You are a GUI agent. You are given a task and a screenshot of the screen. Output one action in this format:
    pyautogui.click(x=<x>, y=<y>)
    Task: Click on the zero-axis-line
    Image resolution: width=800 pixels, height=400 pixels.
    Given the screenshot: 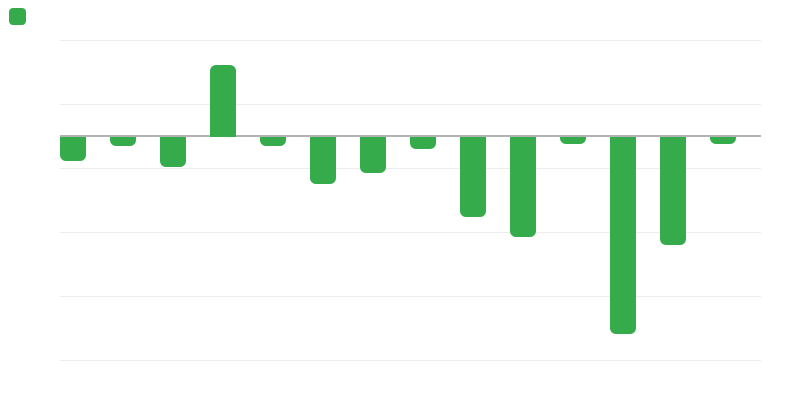 What is the action you would take?
    pyautogui.click(x=410, y=136)
    